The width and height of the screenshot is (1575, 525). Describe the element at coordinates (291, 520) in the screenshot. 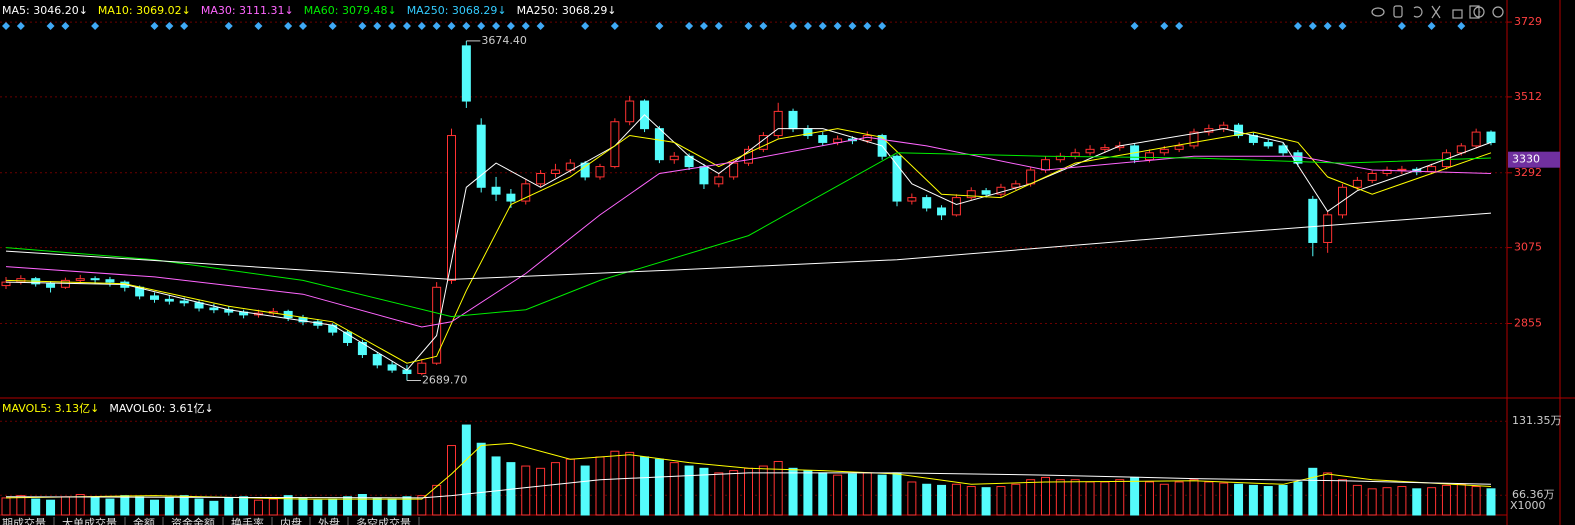

I see `tab: 内盘` at that location.